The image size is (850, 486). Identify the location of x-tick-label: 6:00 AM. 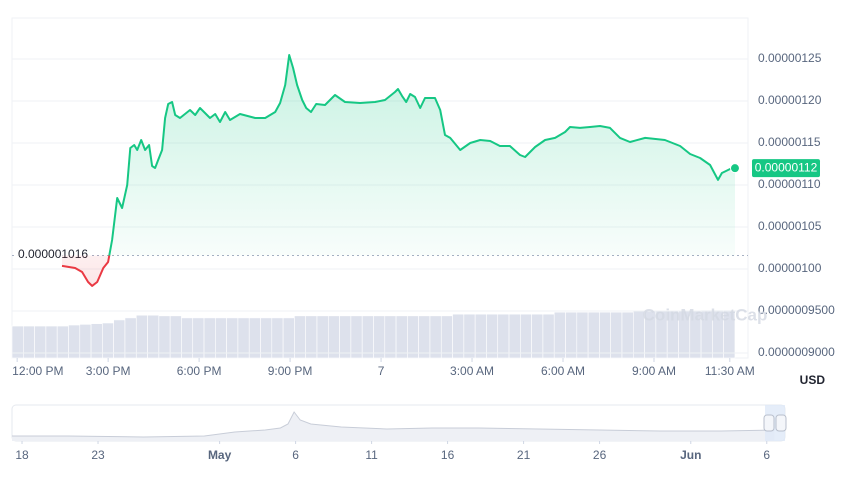
(563, 371).